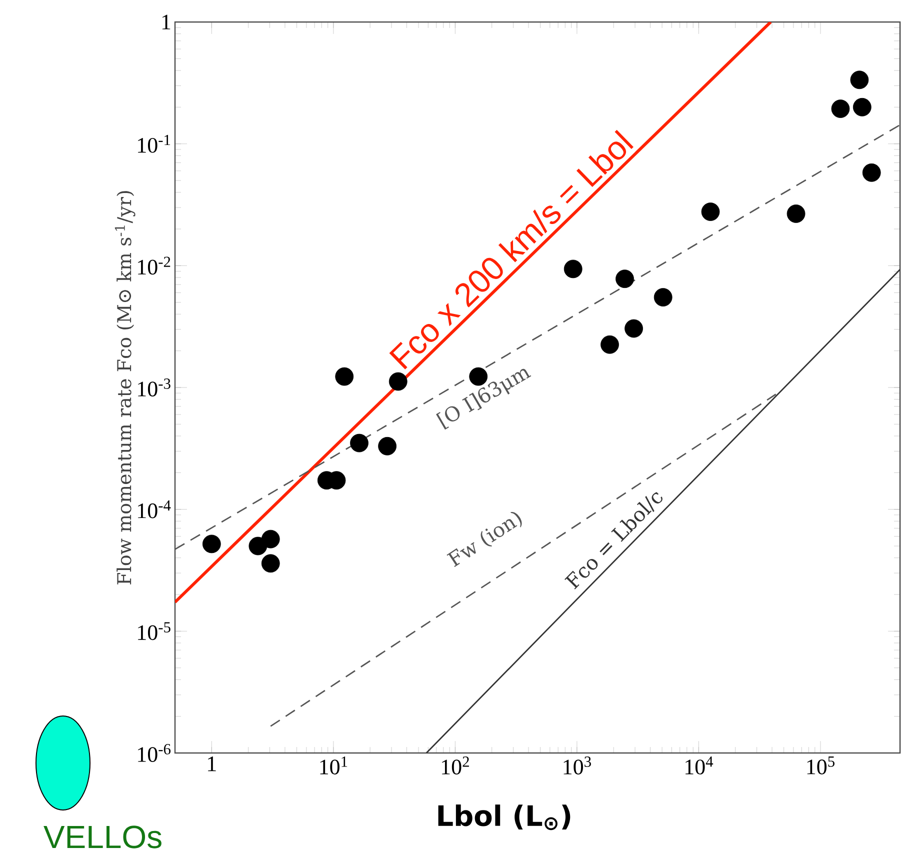 The height and width of the screenshot is (861, 901). Describe the element at coordinates (154, 753) in the screenshot. I see `y-tick-label: 10$^{-6}$` at that location.